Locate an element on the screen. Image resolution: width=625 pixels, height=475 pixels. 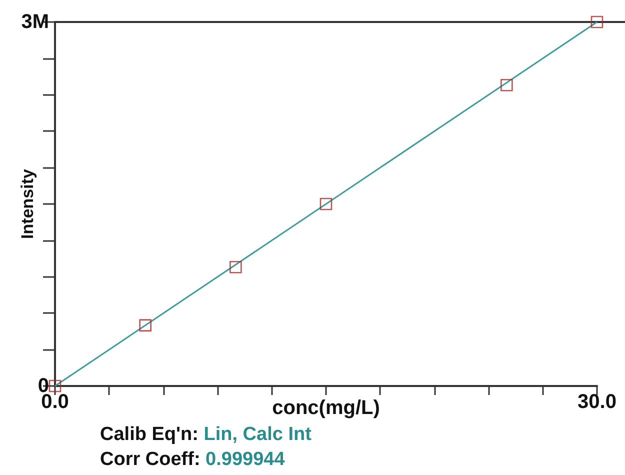
y-tick-label: 3M is located at coordinates (35, 22).